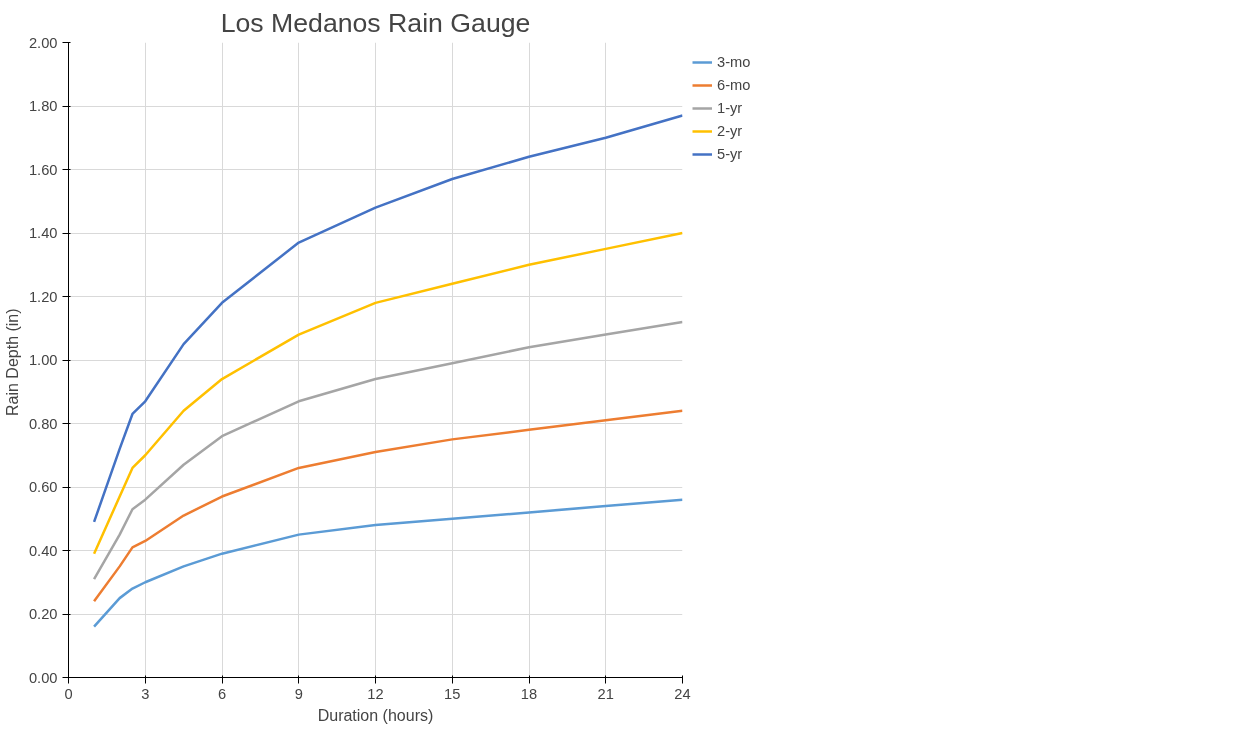 This screenshot has height=736, width=1250. What do you see at coordinates (43, 423) in the screenshot?
I see `y-tick-label: 0.80` at bounding box center [43, 423].